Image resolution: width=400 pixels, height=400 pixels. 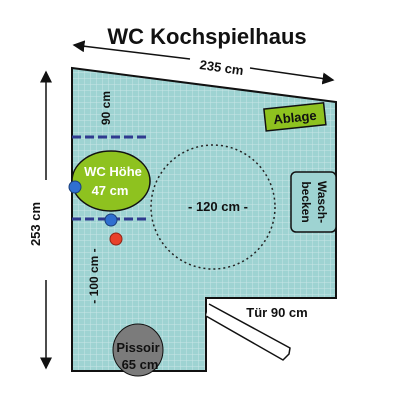 I want to click on page-title: WC Kochspielhaus, so click(x=206, y=36).